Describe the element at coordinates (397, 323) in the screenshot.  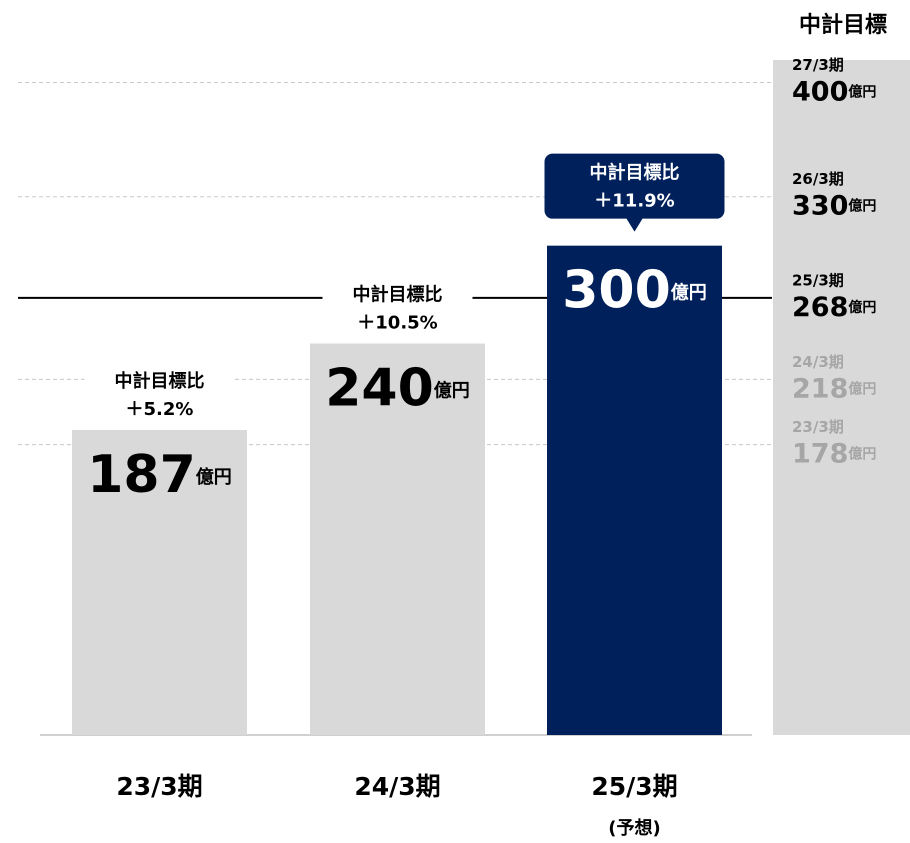
I see `comparison-value: ＋10.5%` at that location.